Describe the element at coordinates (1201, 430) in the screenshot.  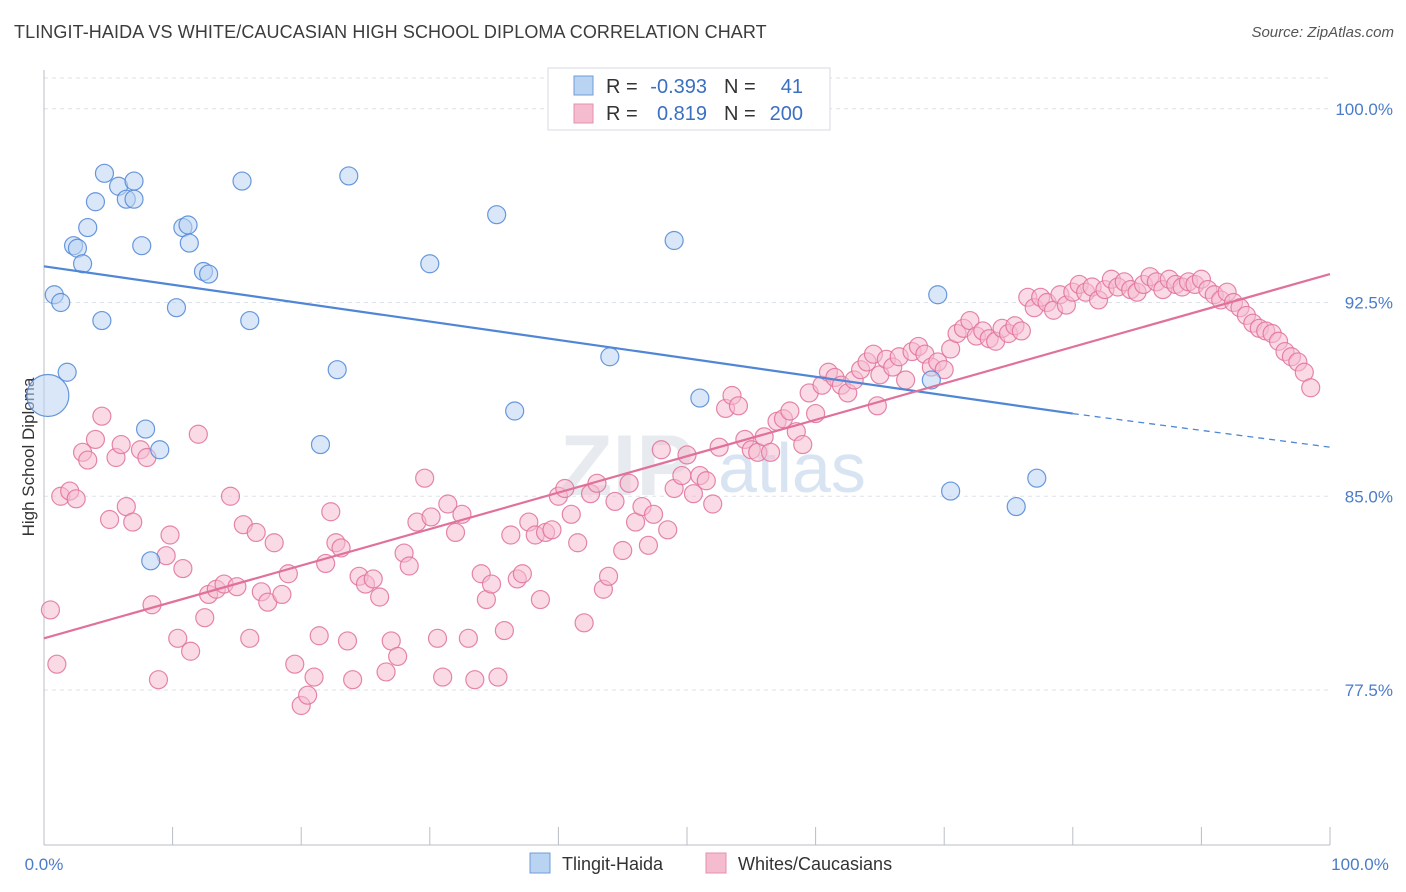
I see `trend-line-tlingit-extension` at that location.